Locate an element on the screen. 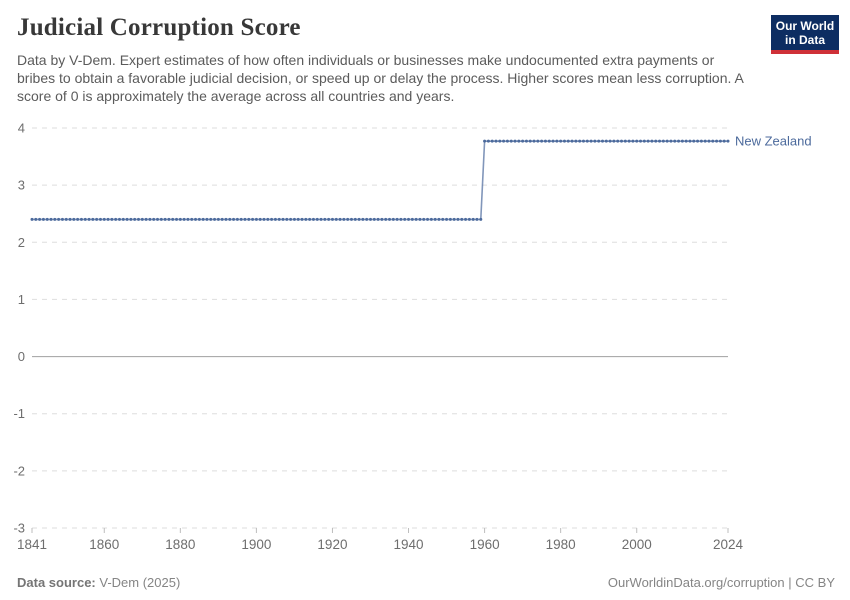 The height and width of the screenshot is (600, 850). series-line is located at coordinates (380, 180).